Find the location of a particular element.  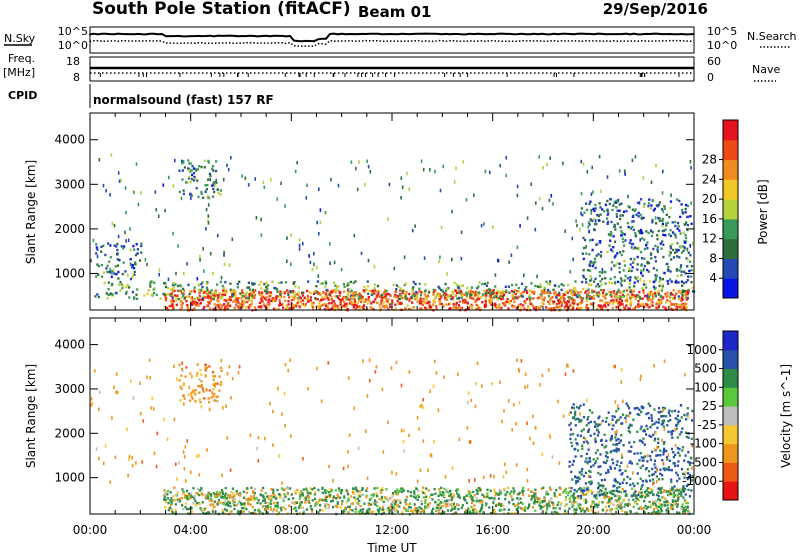

noise-tick-right-bottom: 10^0 is located at coordinates (722, 45).